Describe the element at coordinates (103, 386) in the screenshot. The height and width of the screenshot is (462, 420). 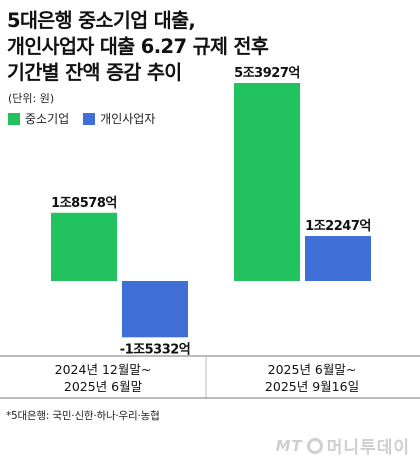
I see `category-label-0-line-2: 2025년 6월말` at that location.